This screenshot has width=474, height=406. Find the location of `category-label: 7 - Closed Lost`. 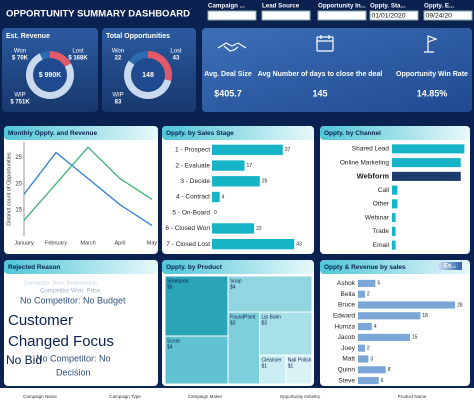

category-label: 7 - Closed Lost is located at coordinates (188, 244).